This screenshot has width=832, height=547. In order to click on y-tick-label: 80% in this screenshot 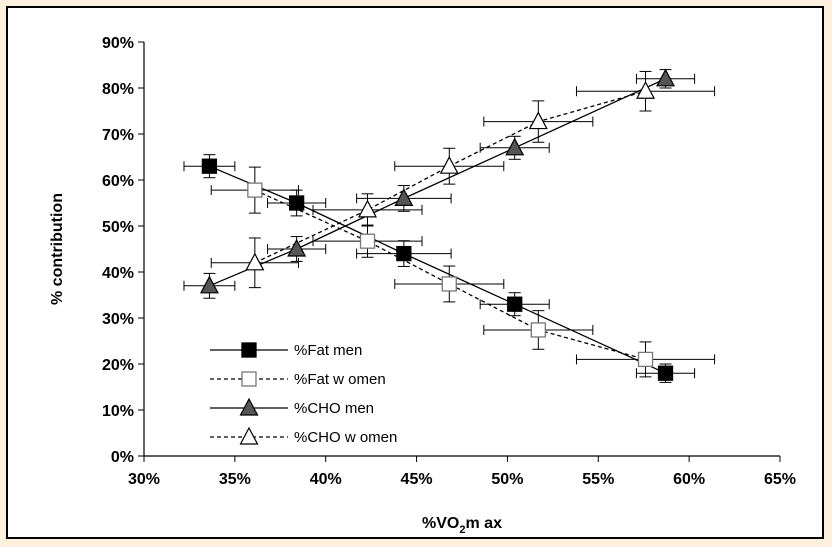, I will do `click(118, 89)`.